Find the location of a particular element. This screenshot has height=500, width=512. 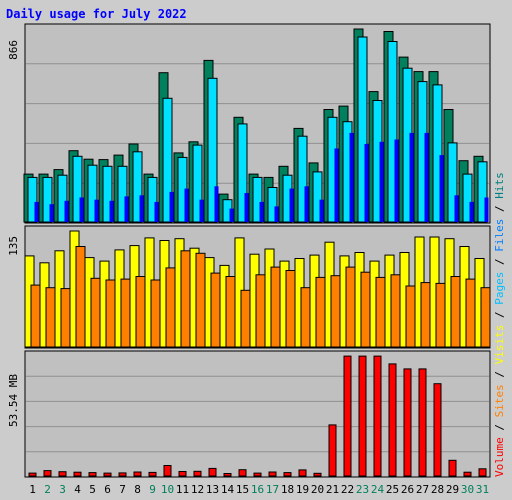

legend-item-hits: Hits is located at coordinates (499, 185).